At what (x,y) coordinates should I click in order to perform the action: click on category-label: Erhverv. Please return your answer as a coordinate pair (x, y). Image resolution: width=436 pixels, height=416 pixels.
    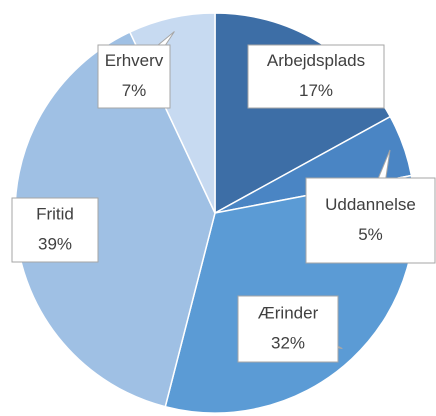
    Looking at the image, I should click on (134, 60).